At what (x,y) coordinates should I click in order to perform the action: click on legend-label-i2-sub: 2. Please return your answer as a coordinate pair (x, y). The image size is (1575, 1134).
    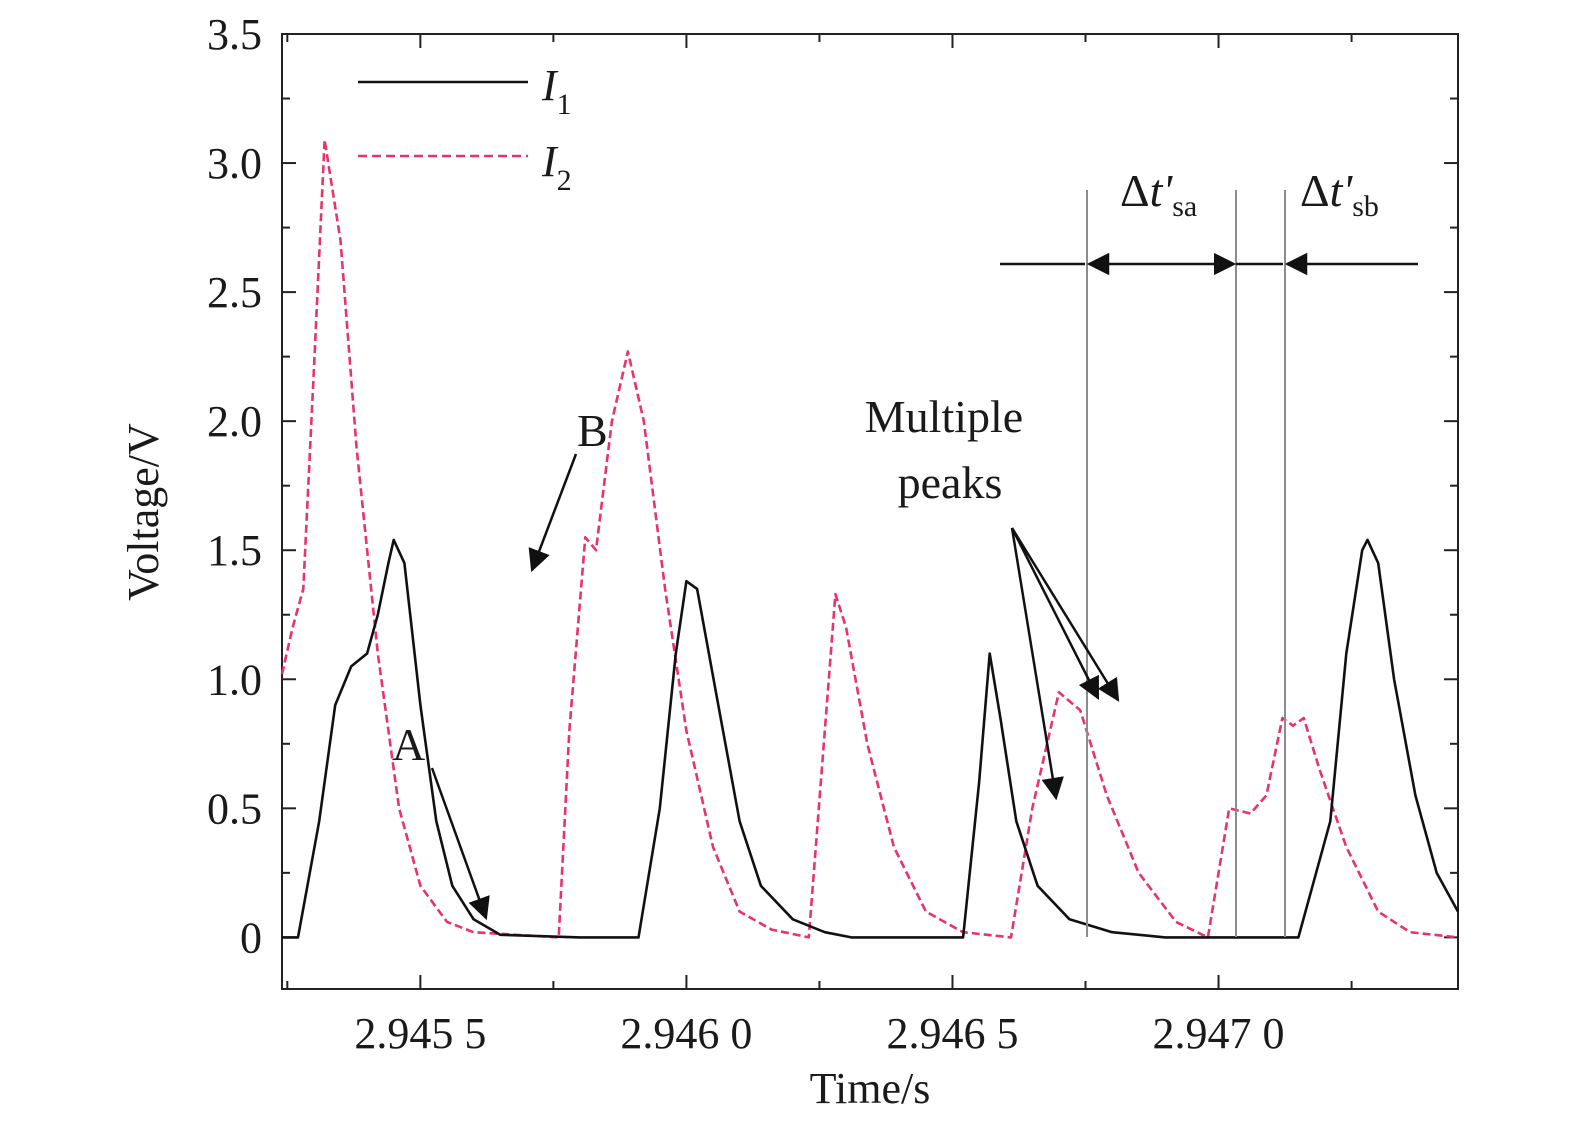
    Looking at the image, I should click on (564, 180).